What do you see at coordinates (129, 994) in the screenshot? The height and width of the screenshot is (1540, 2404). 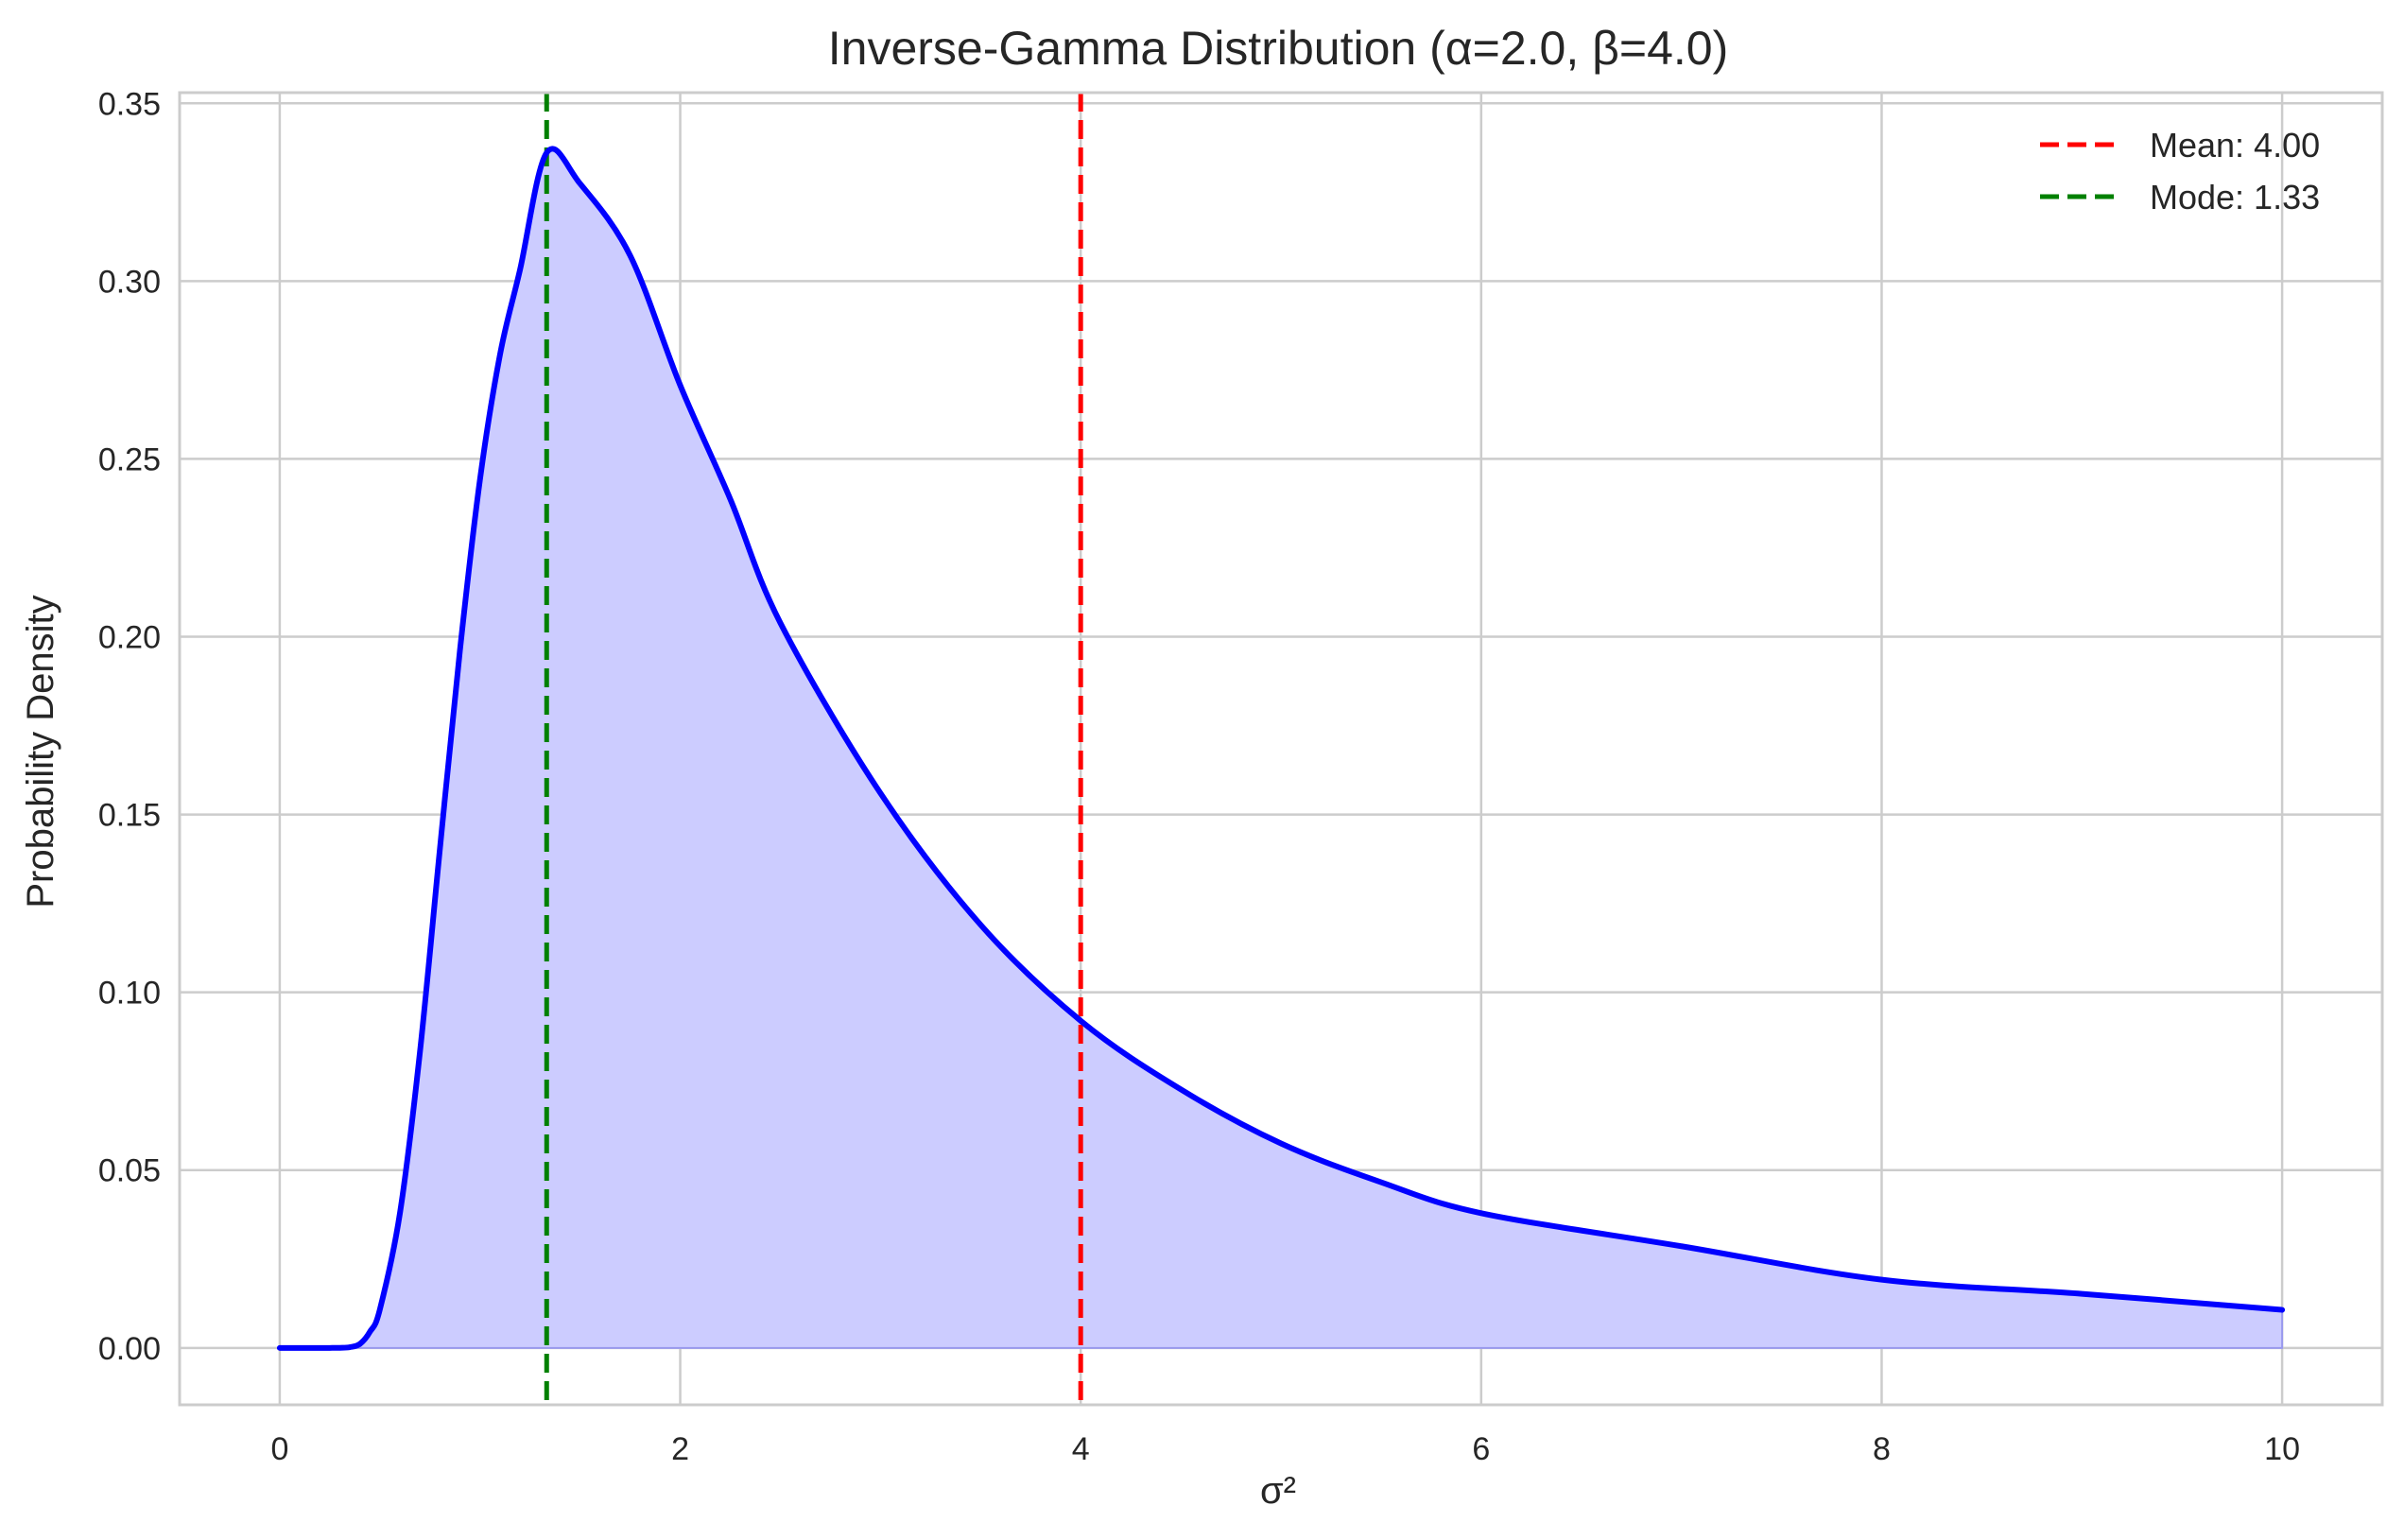 I see `y-tick-label: 0.10` at bounding box center [129, 994].